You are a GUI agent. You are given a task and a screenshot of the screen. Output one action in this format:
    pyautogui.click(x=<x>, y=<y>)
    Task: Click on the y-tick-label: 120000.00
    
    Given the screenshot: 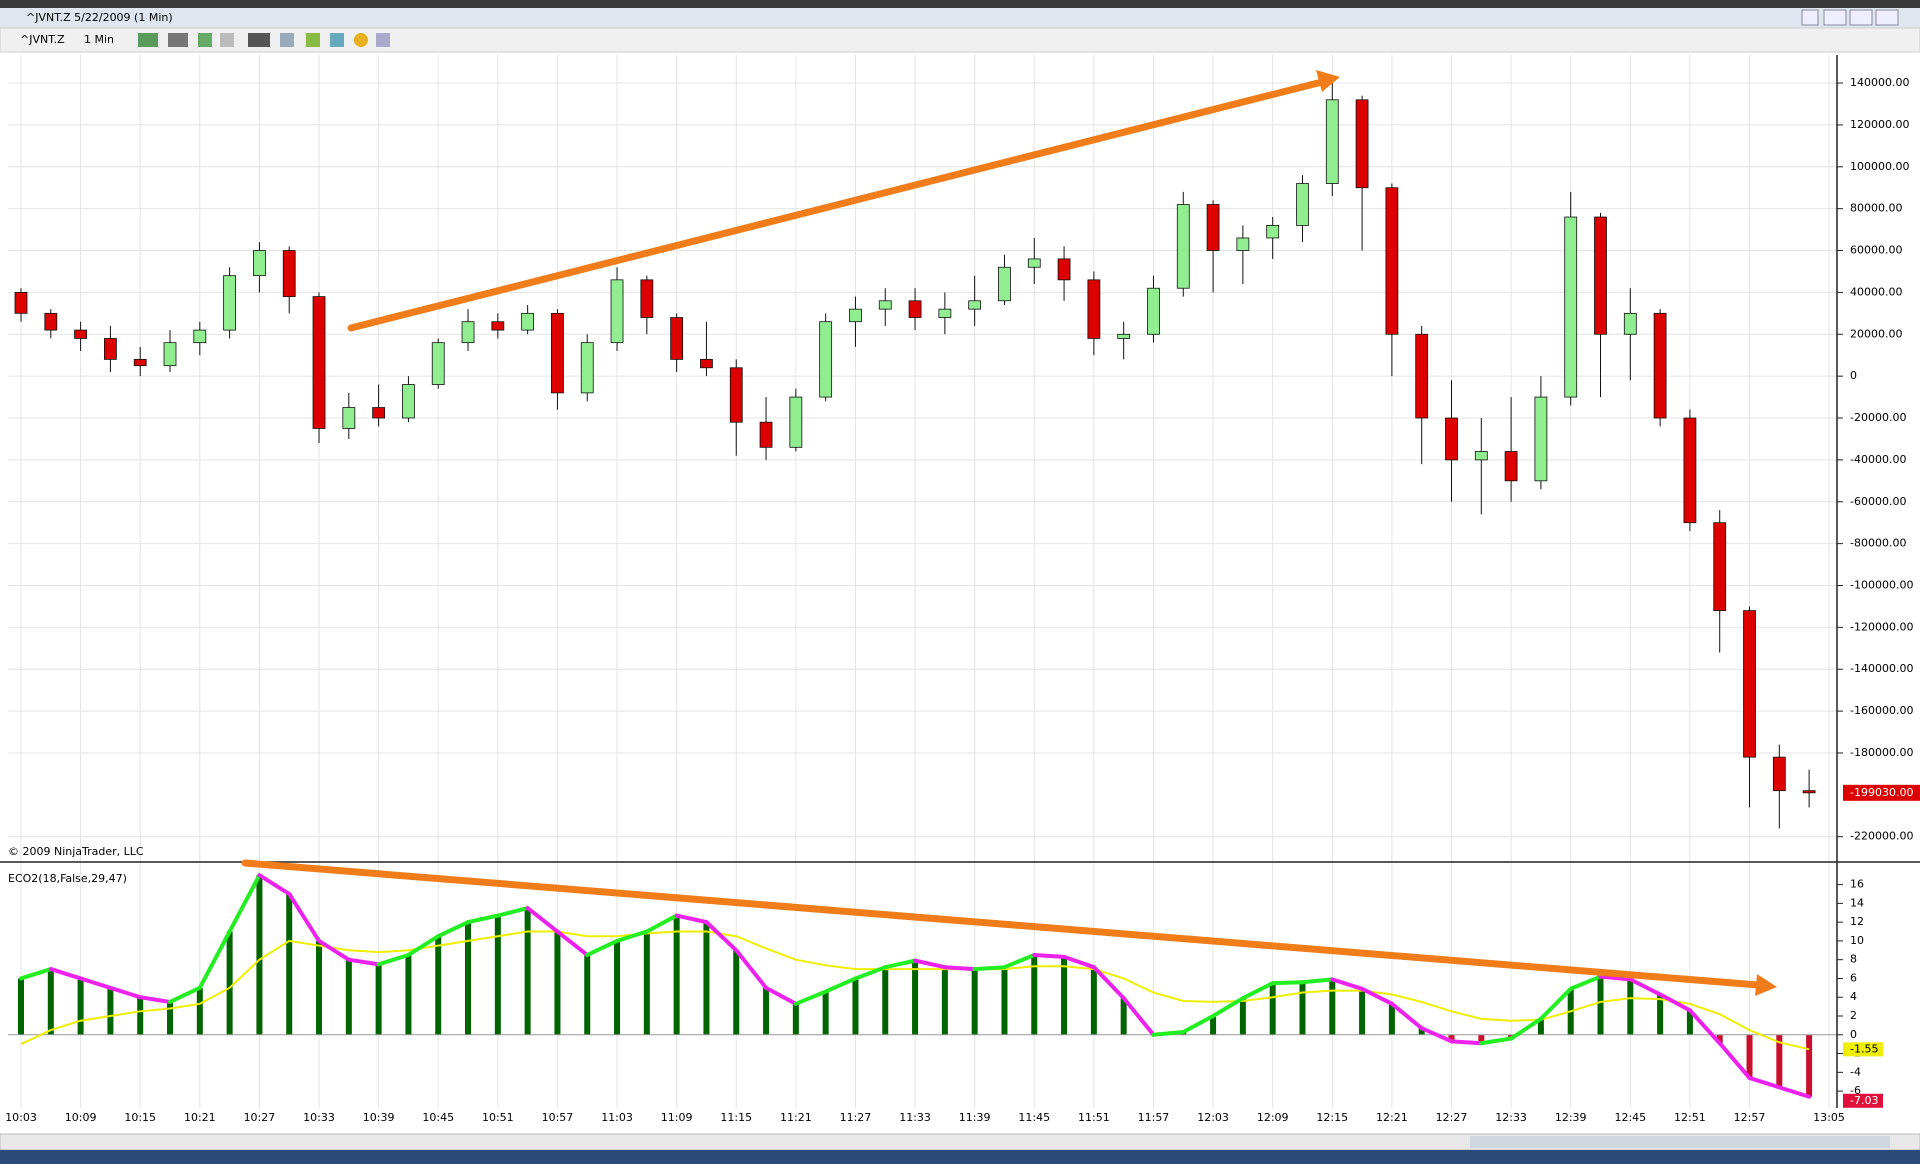 What is the action you would take?
    pyautogui.click(x=1880, y=124)
    